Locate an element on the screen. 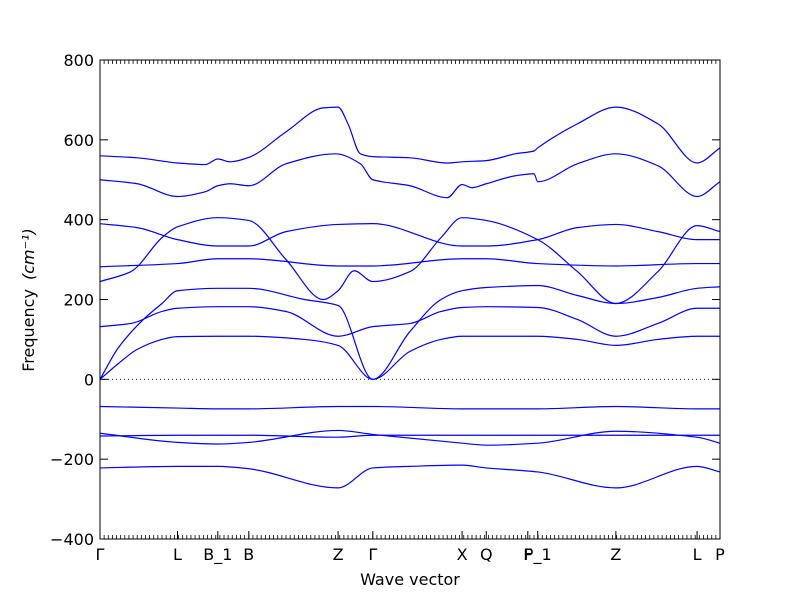  y-tick-label: 200 is located at coordinates (78, 300).